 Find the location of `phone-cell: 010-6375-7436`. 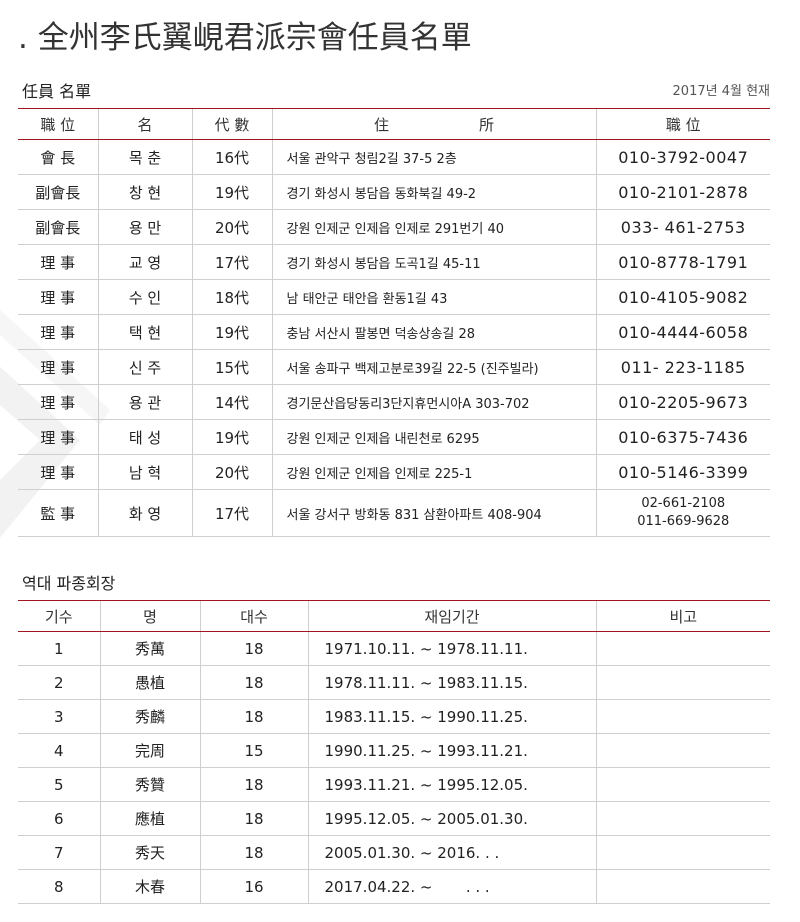

phone-cell: 010-6375-7436 is located at coordinates (682, 437).